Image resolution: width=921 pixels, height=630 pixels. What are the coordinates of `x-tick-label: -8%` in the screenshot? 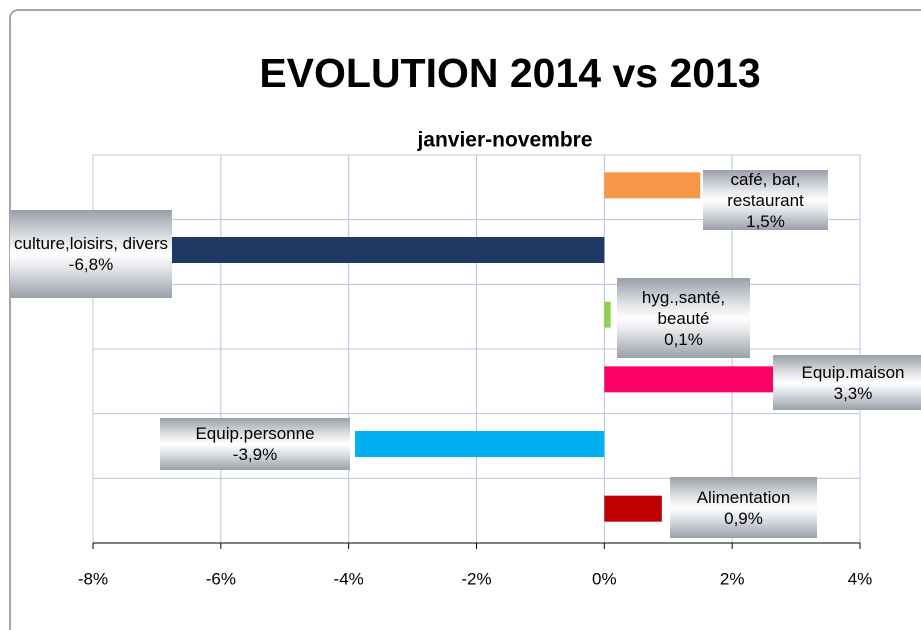 It's located at (93, 578).